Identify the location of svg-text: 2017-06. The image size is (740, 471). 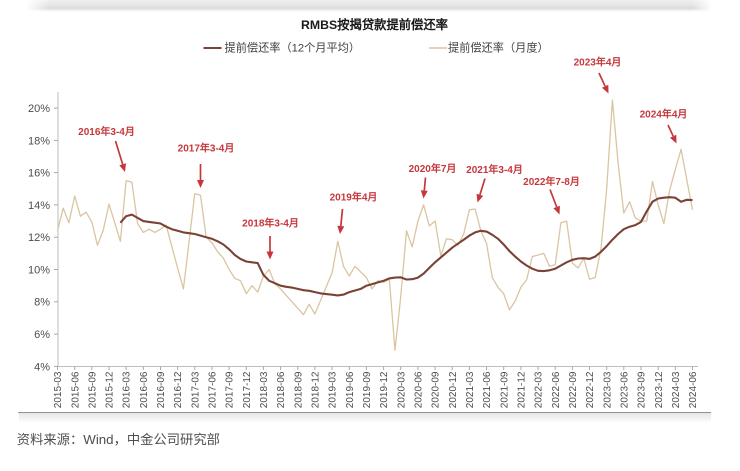
(213, 389).